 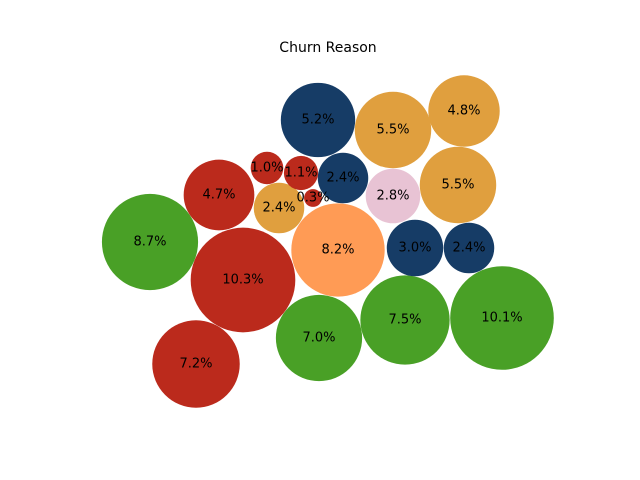 I want to click on bubble-label-12: 3.0%, so click(x=414, y=248).